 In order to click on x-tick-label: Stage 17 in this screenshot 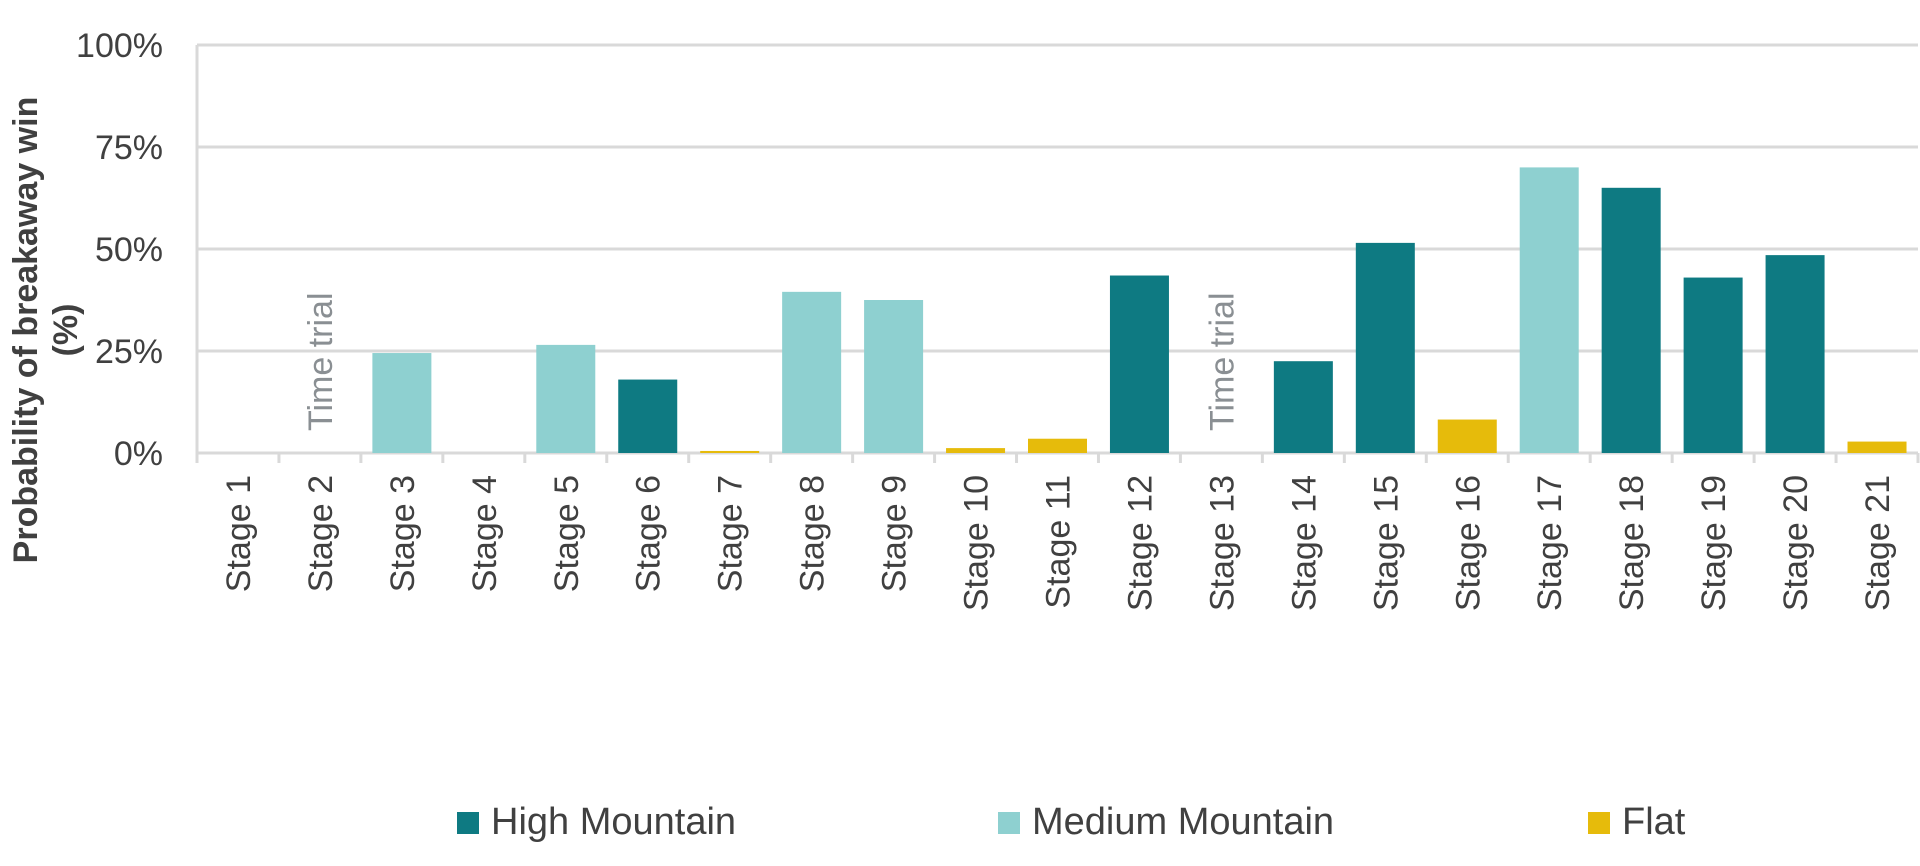, I will do `click(1550, 543)`.